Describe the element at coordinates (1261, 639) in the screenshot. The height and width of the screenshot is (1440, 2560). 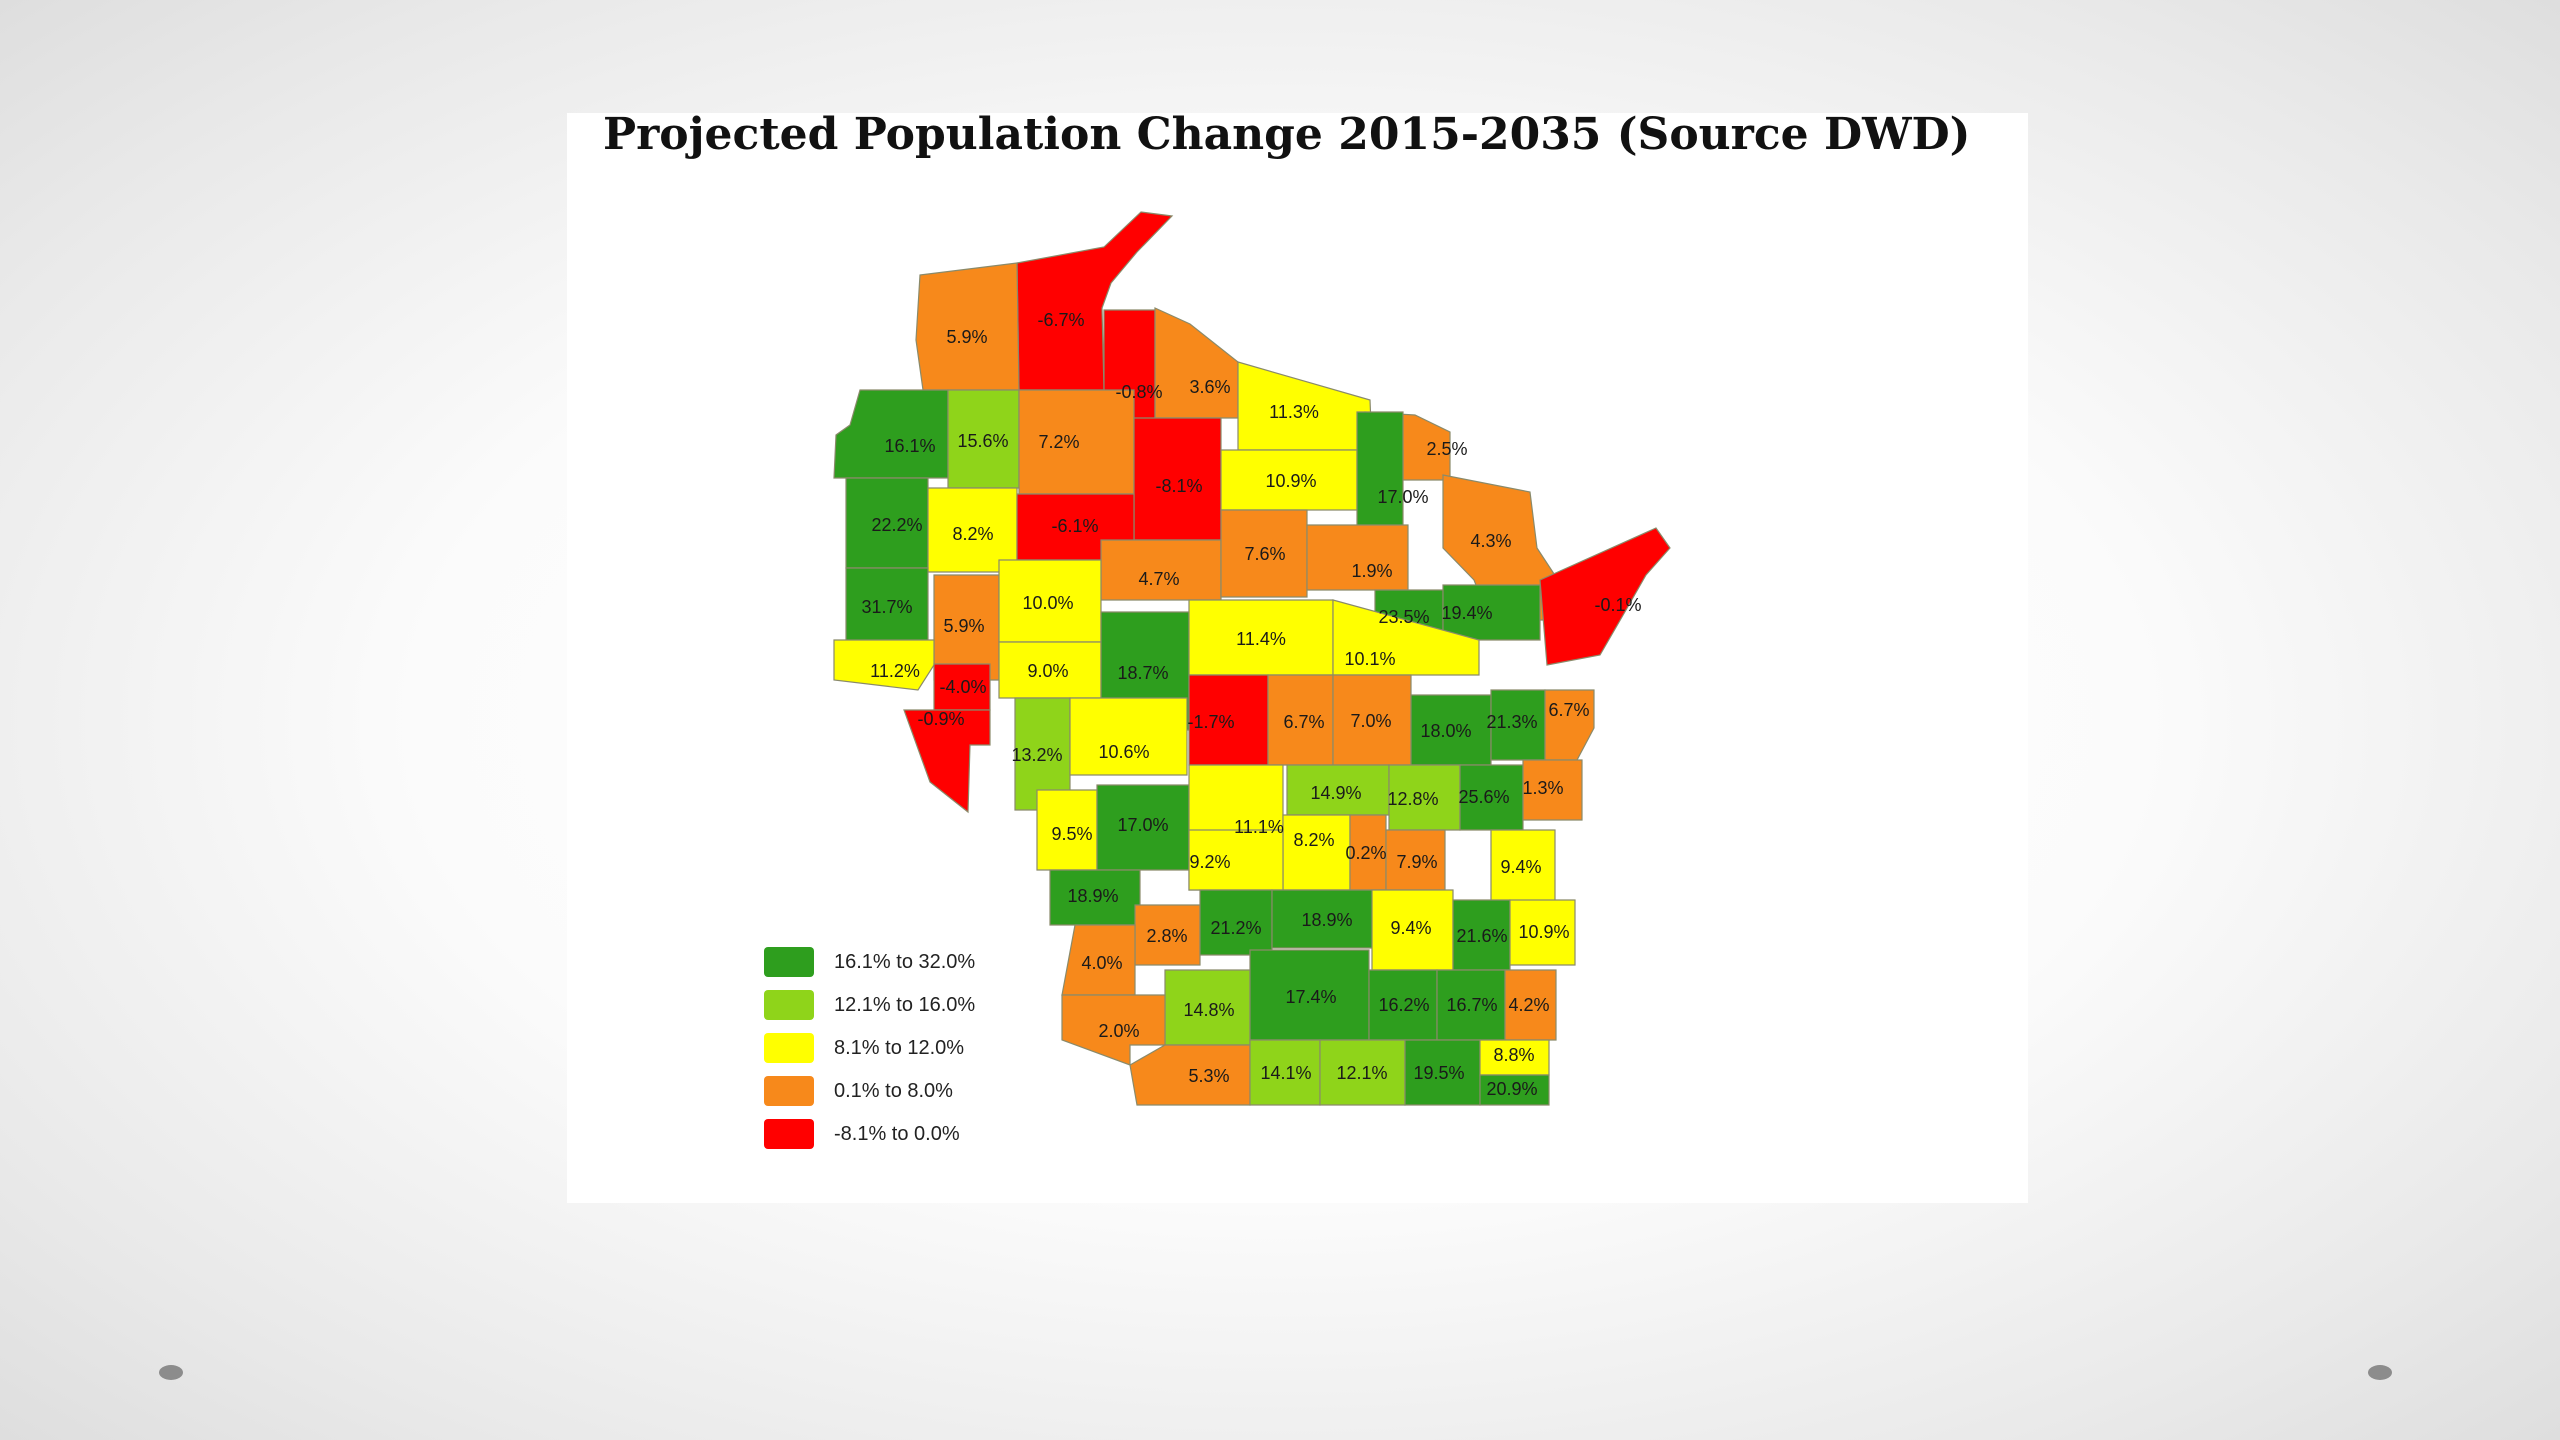
I see `county-value-label: 11.4%` at that location.